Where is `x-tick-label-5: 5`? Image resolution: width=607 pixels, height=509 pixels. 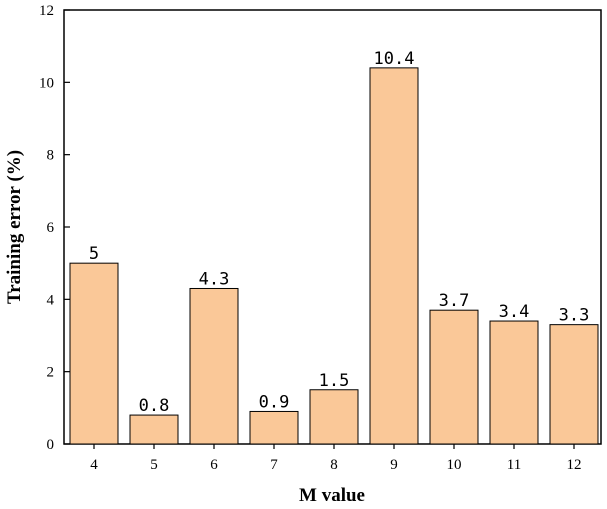
x-tick-label-5: 5 is located at coordinates (154, 465).